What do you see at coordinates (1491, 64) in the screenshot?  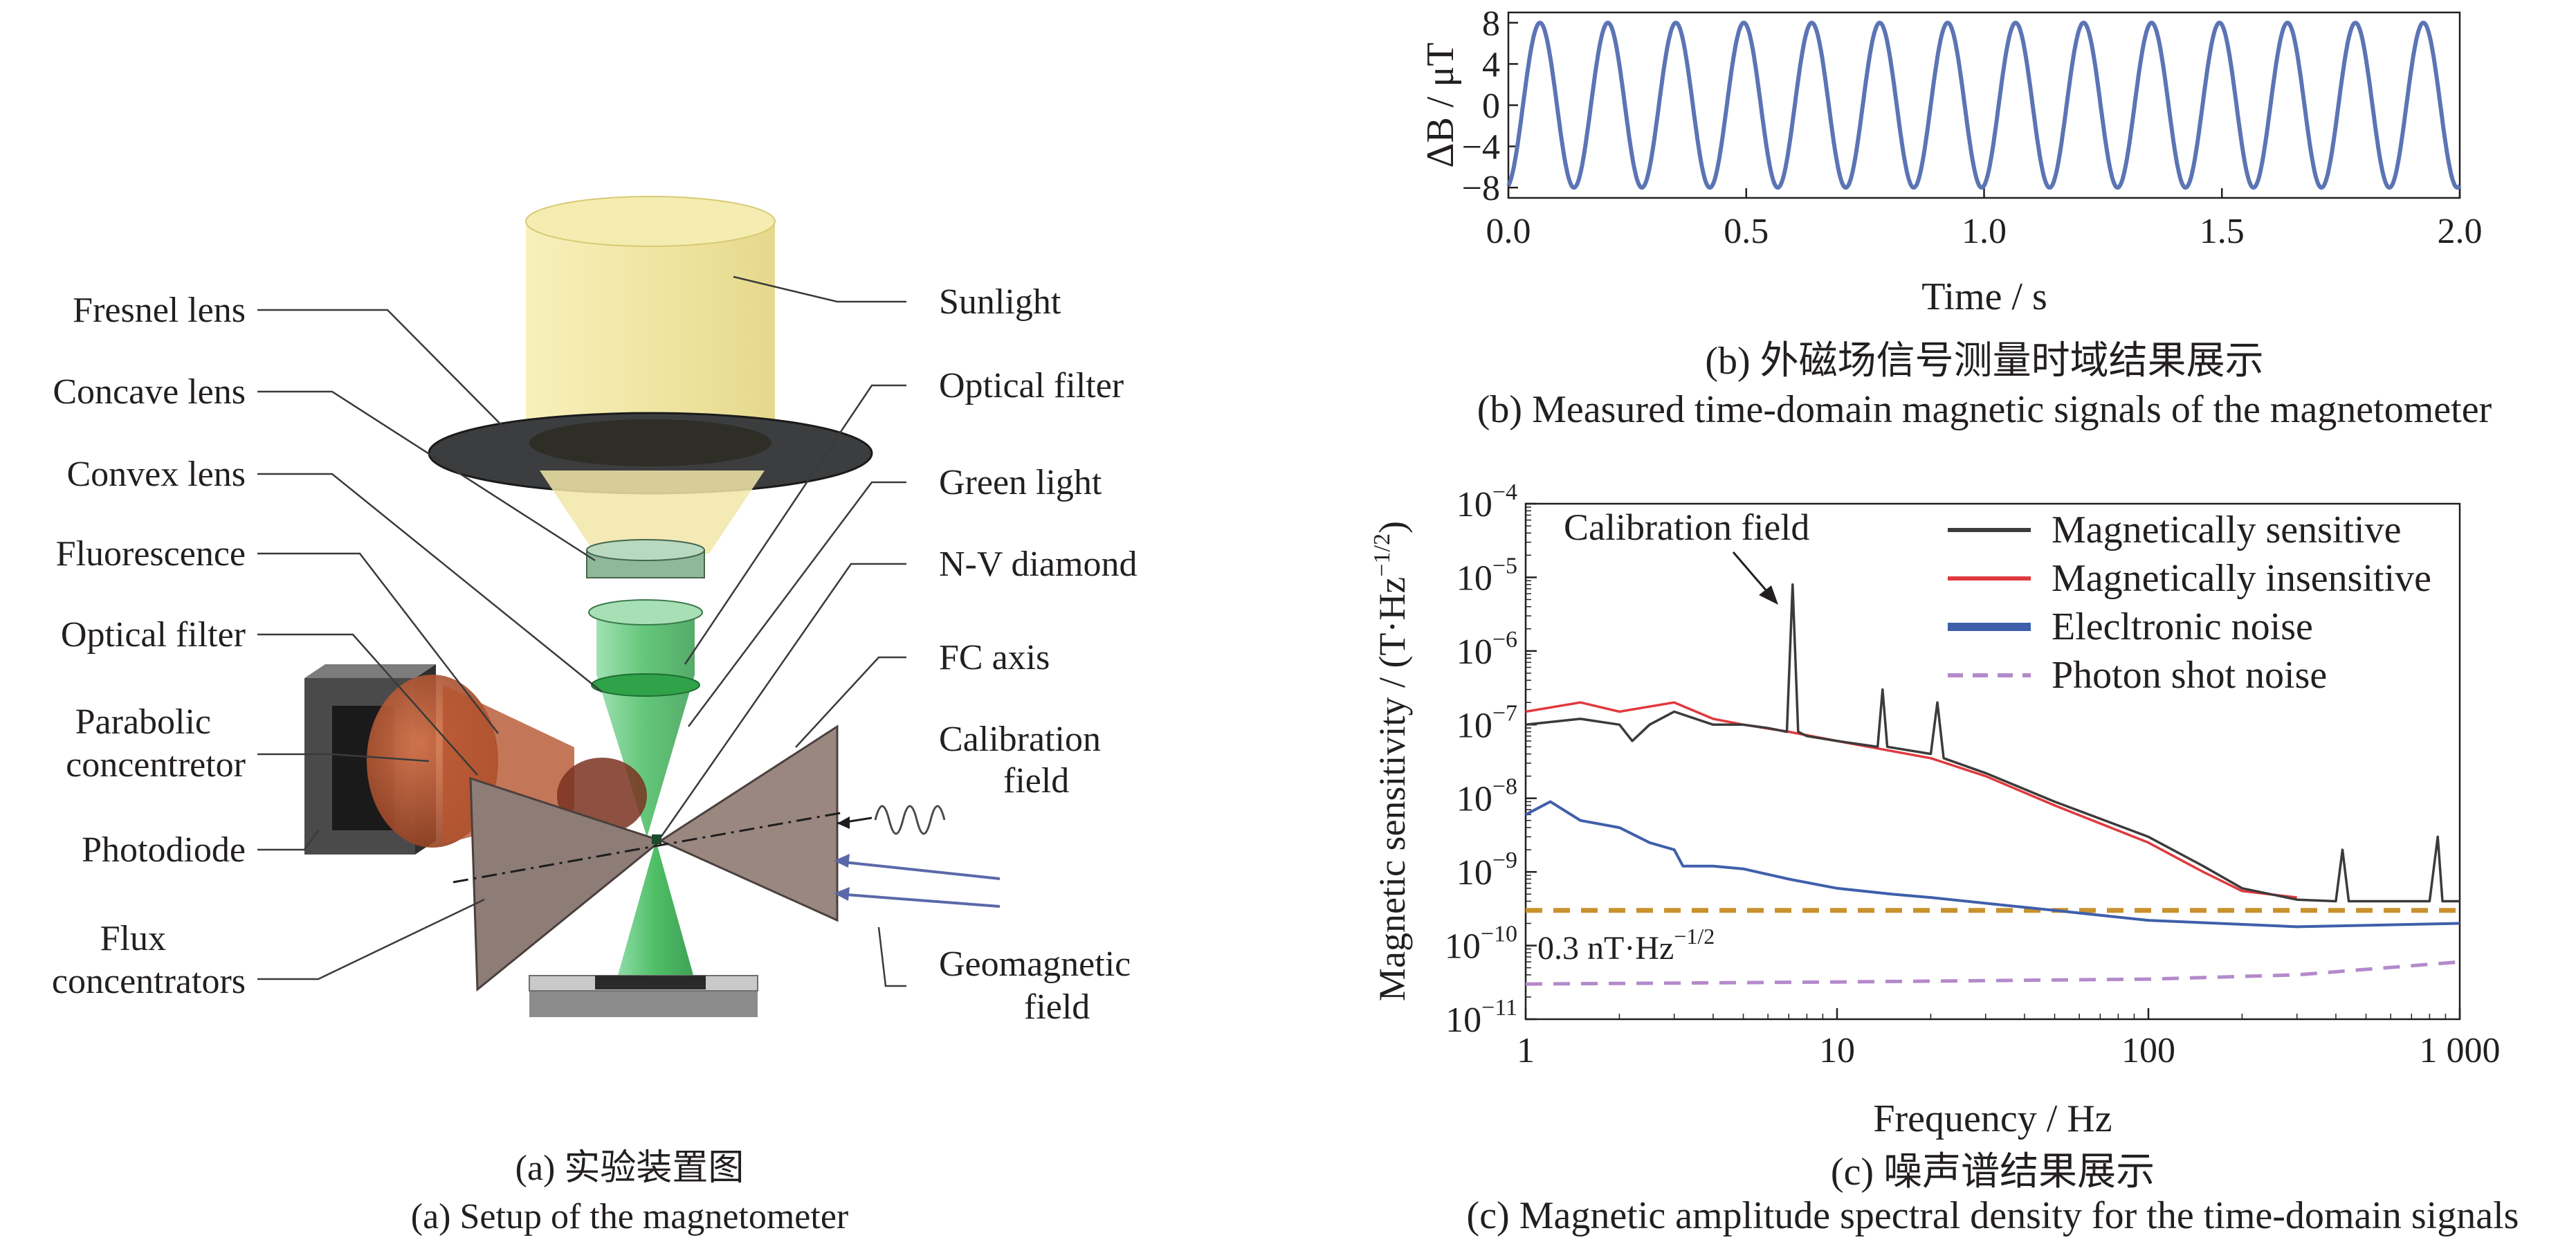 I see `y-tick-label: 4` at bounding box center [1491, 64].